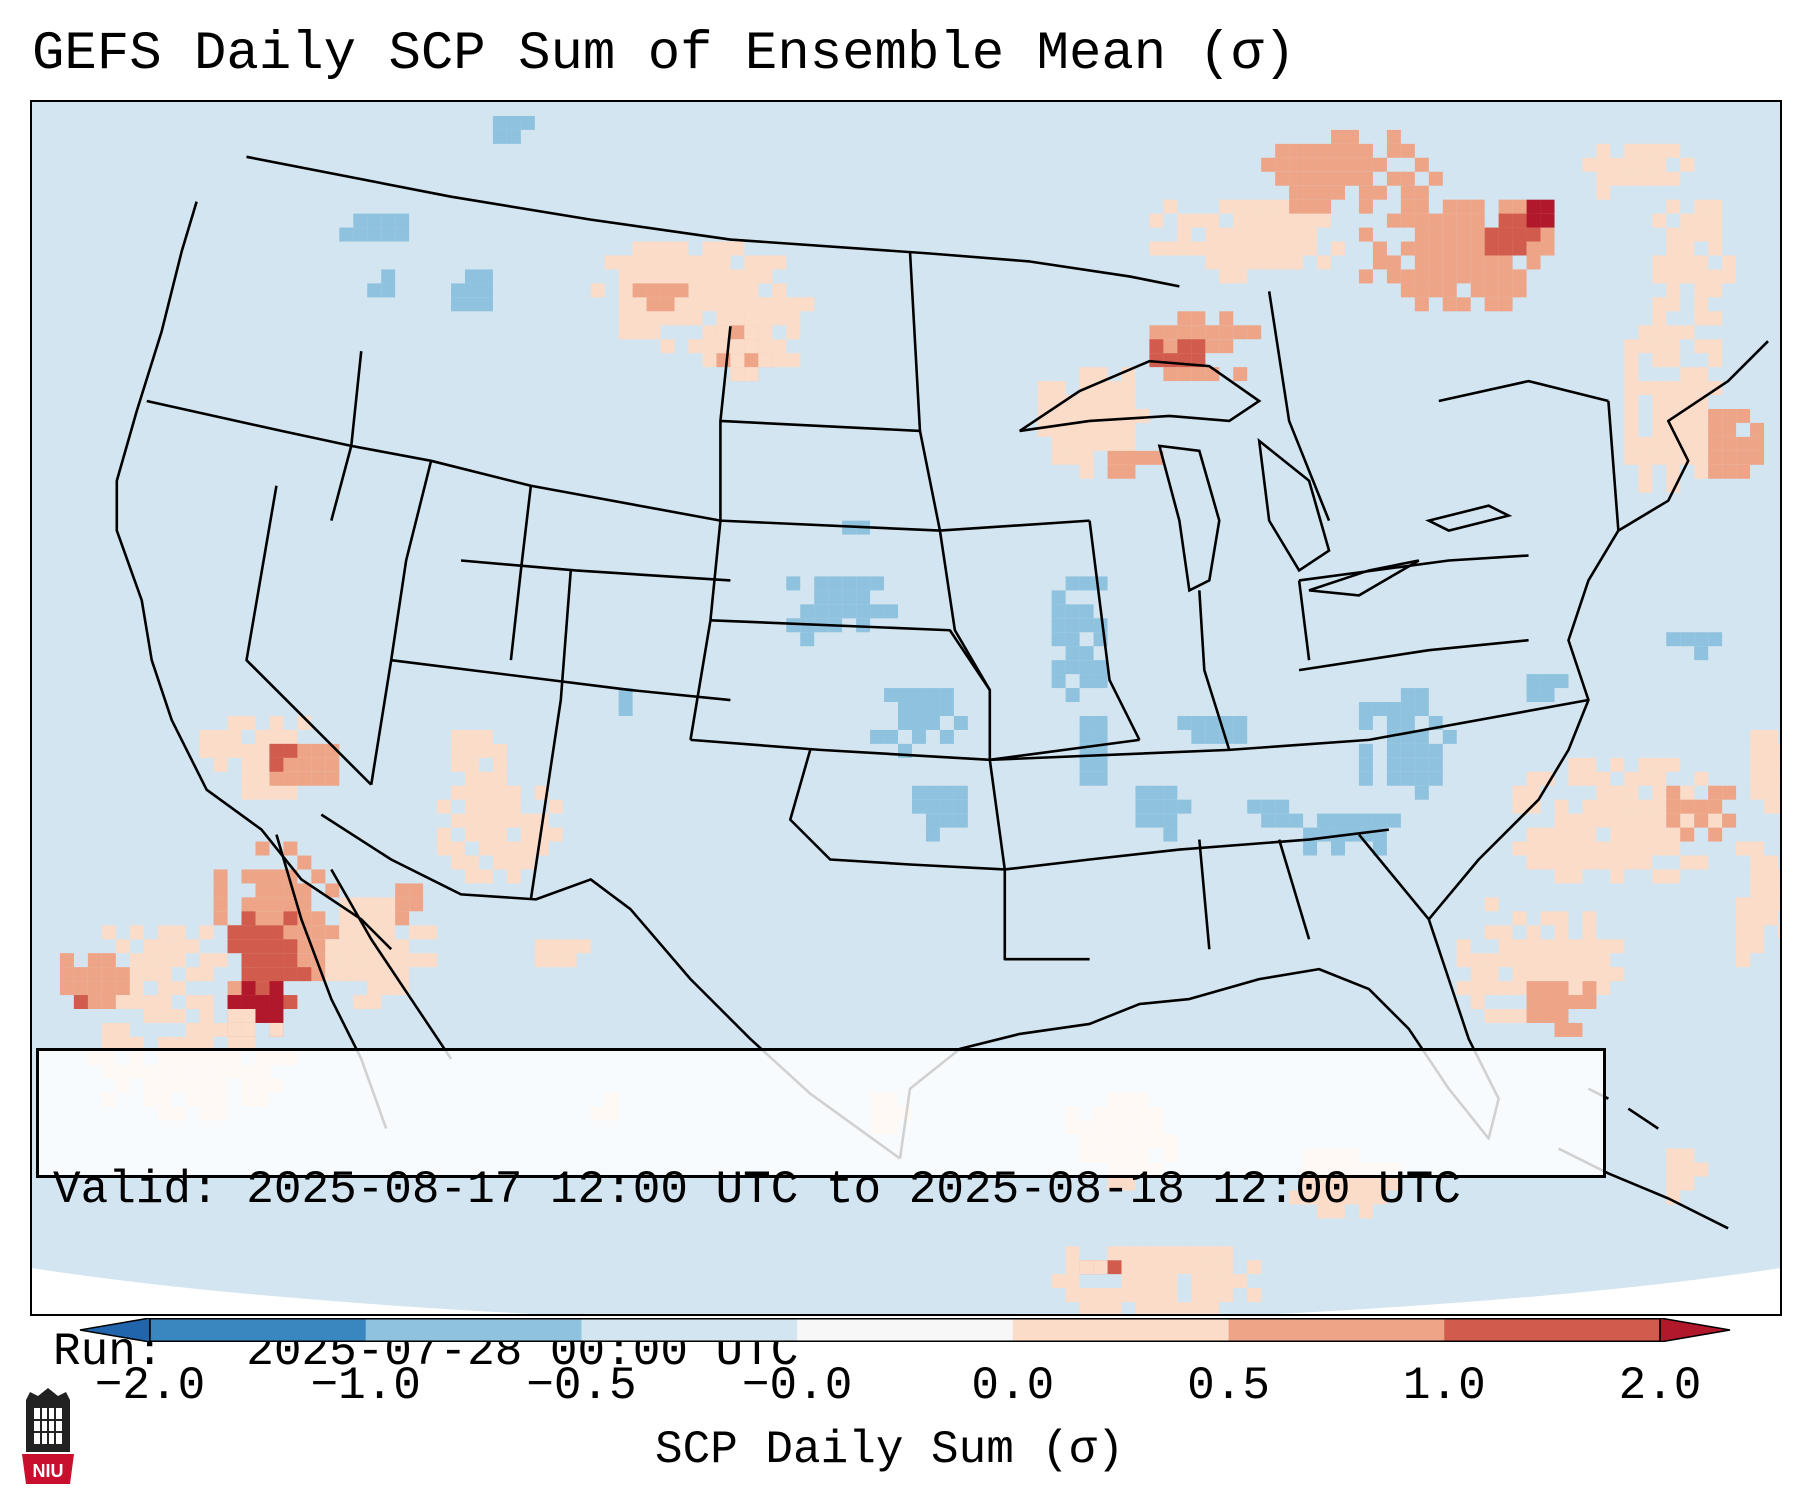 Image resolution: width=1803 pixels, height=1506 pixels. I want to click on colorbar, so click(905, 1330).